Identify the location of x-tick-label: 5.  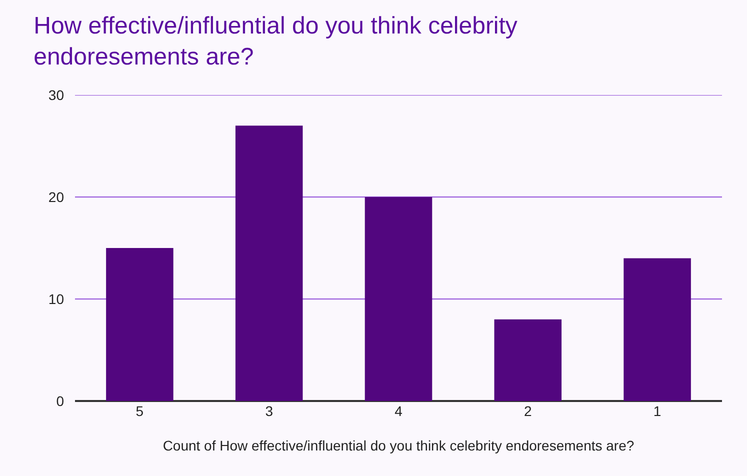
(140, 411).